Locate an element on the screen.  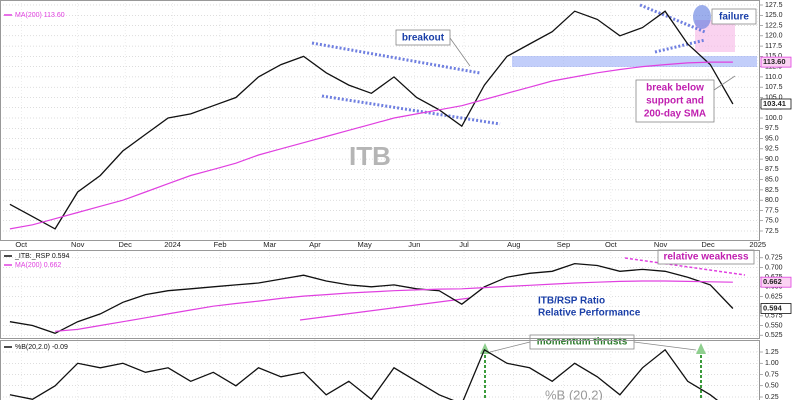
y-tick-label: 97.5 is located at coordinates (772, 128).